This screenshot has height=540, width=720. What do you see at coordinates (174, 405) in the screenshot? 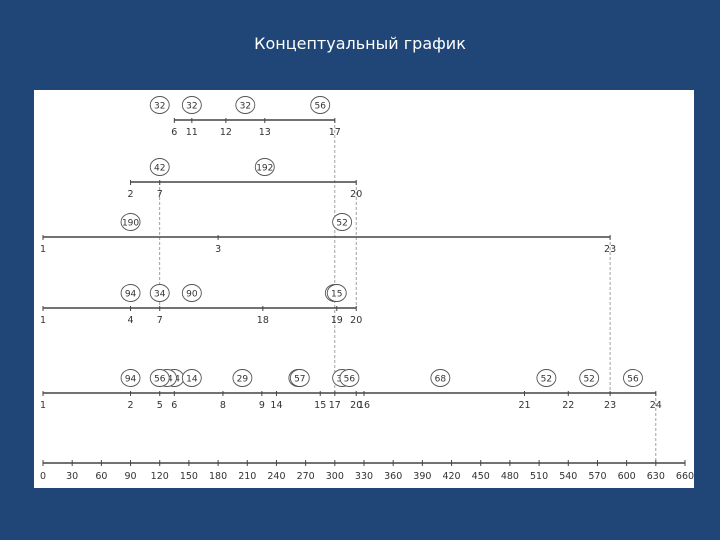
I see `event-label: 6` at bounding box center [174, 405].